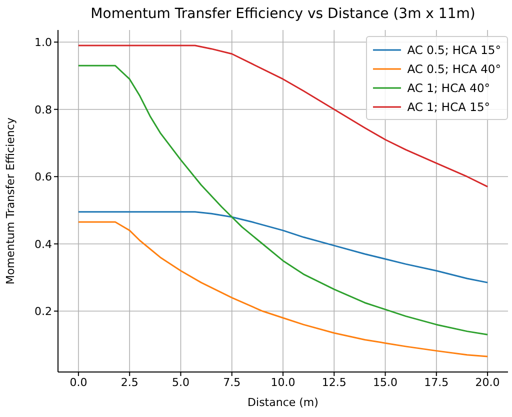  What do you see at coordinates (283, 402) in the screenshot?
I see `x-axis-title: Distance (m)` at bounding box center [283, 402].